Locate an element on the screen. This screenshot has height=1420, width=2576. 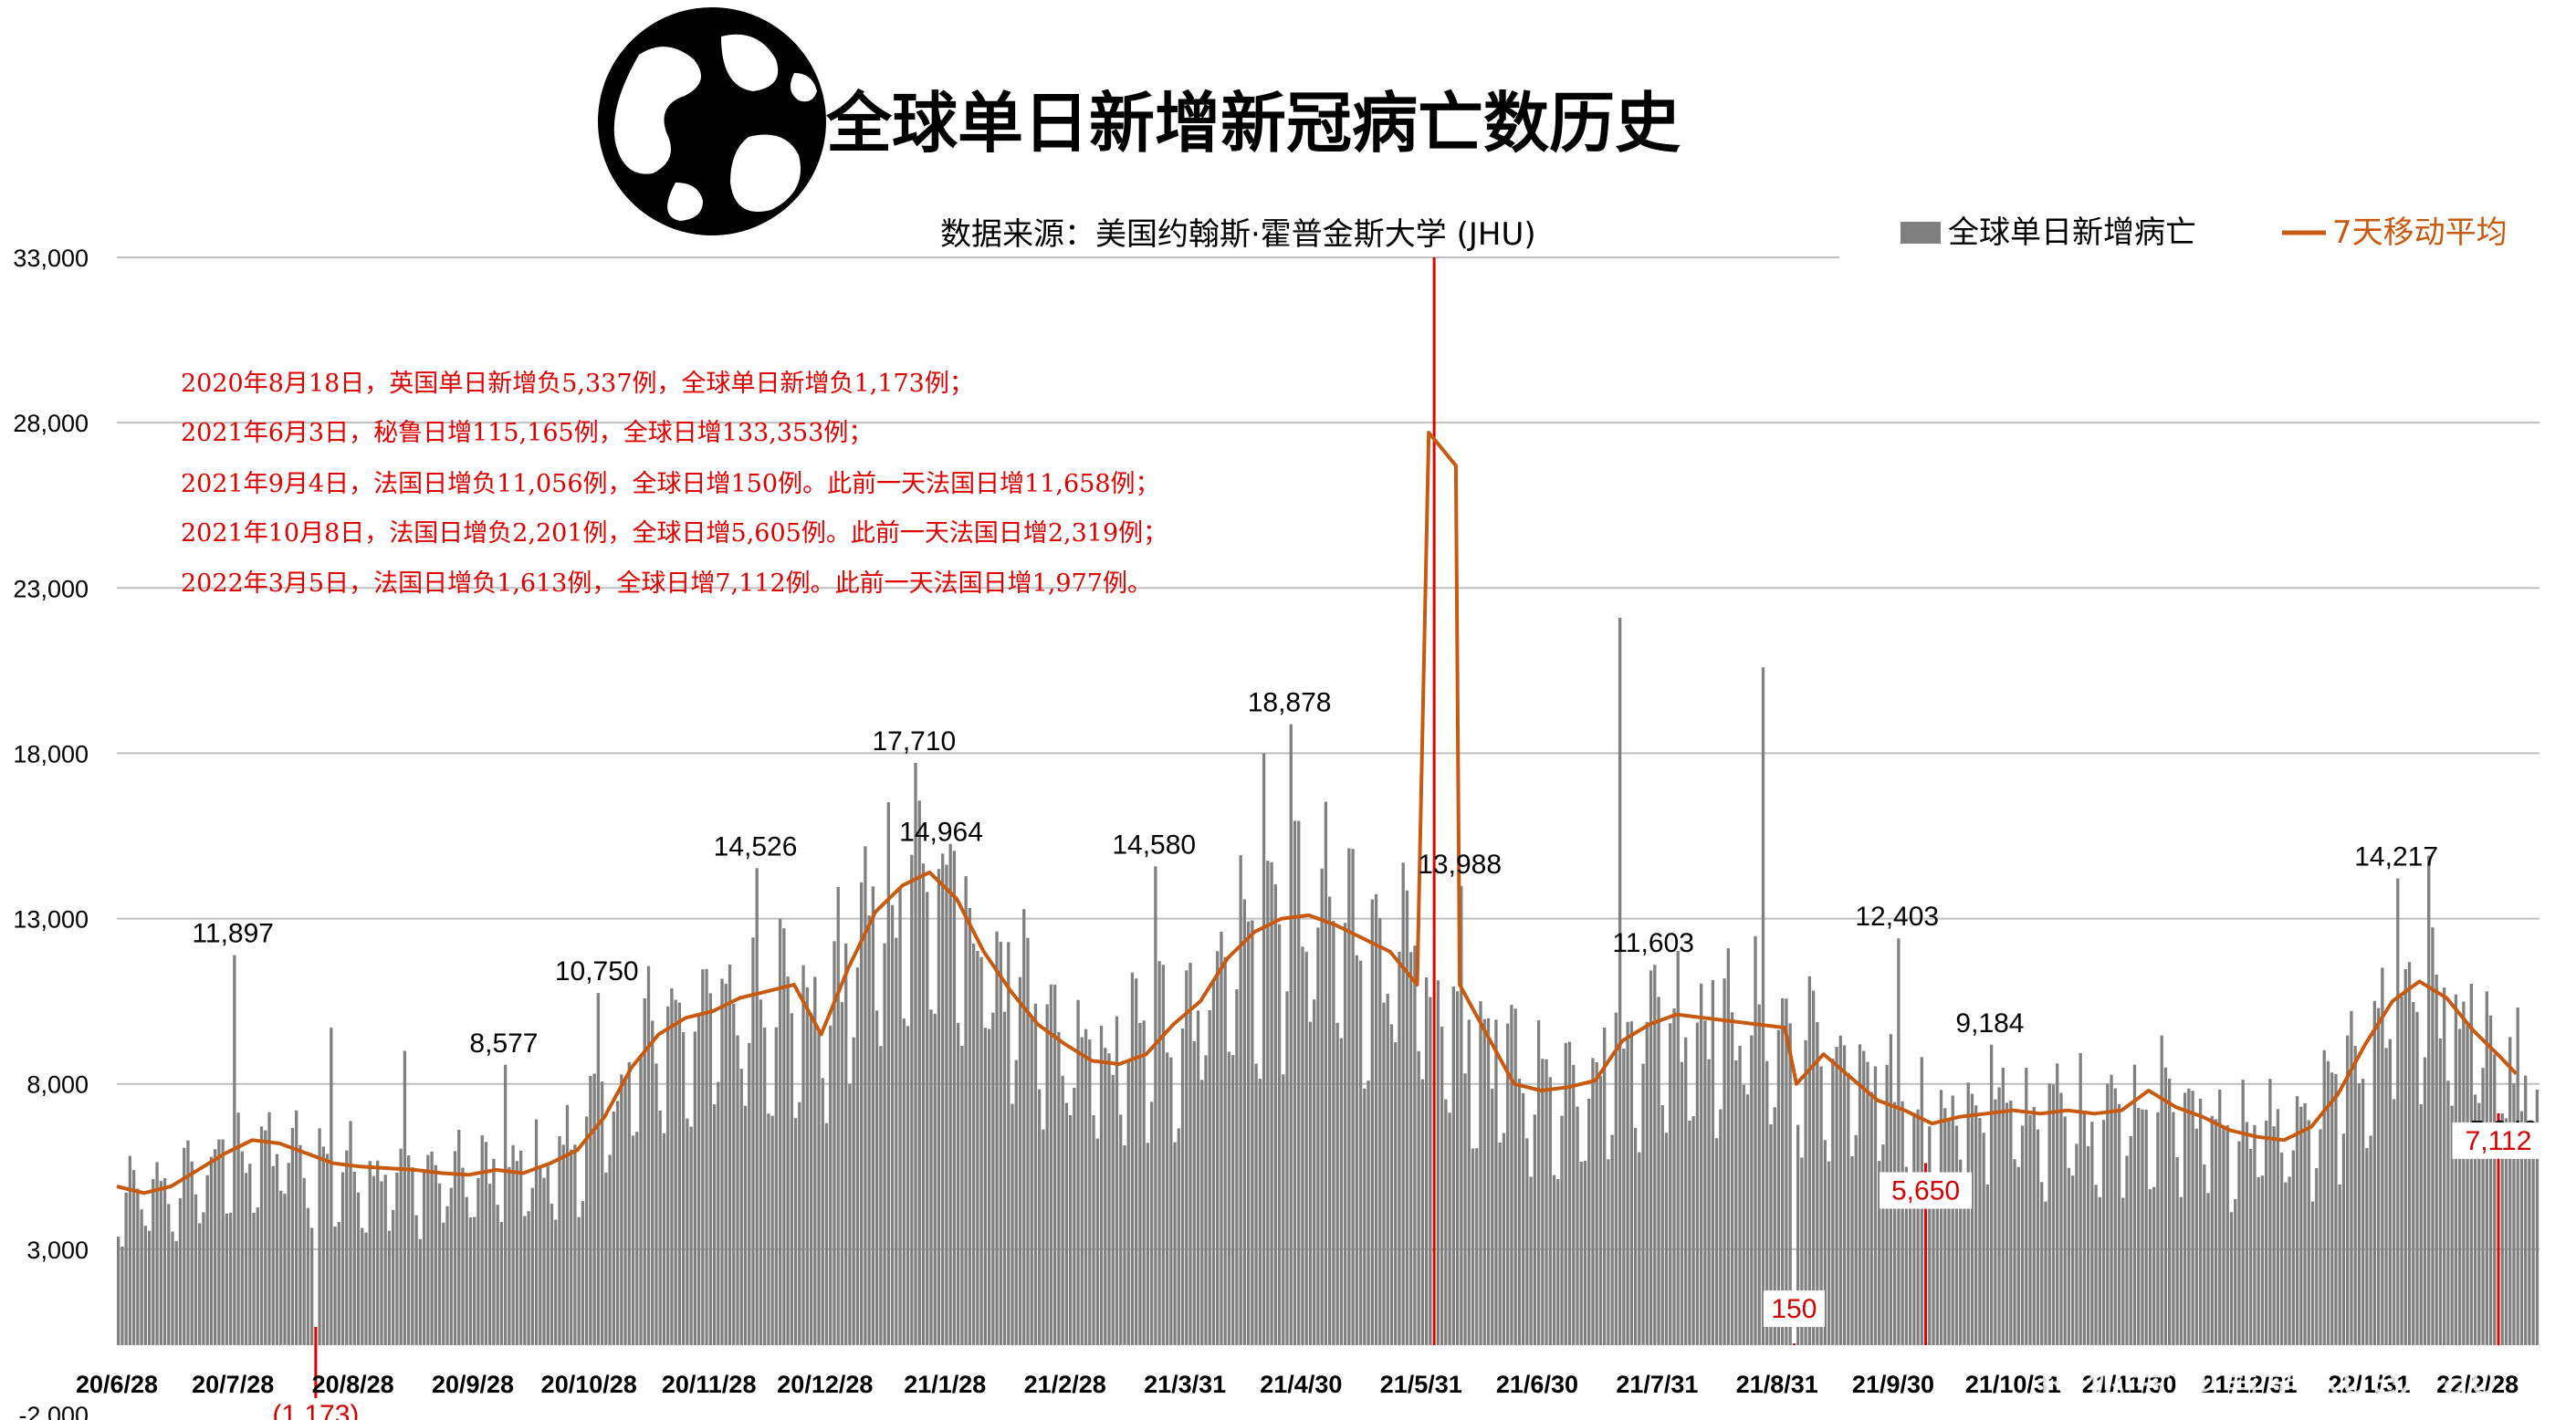
x-tick-label: 21/12/31 is located at coordinates (2249, 1385).